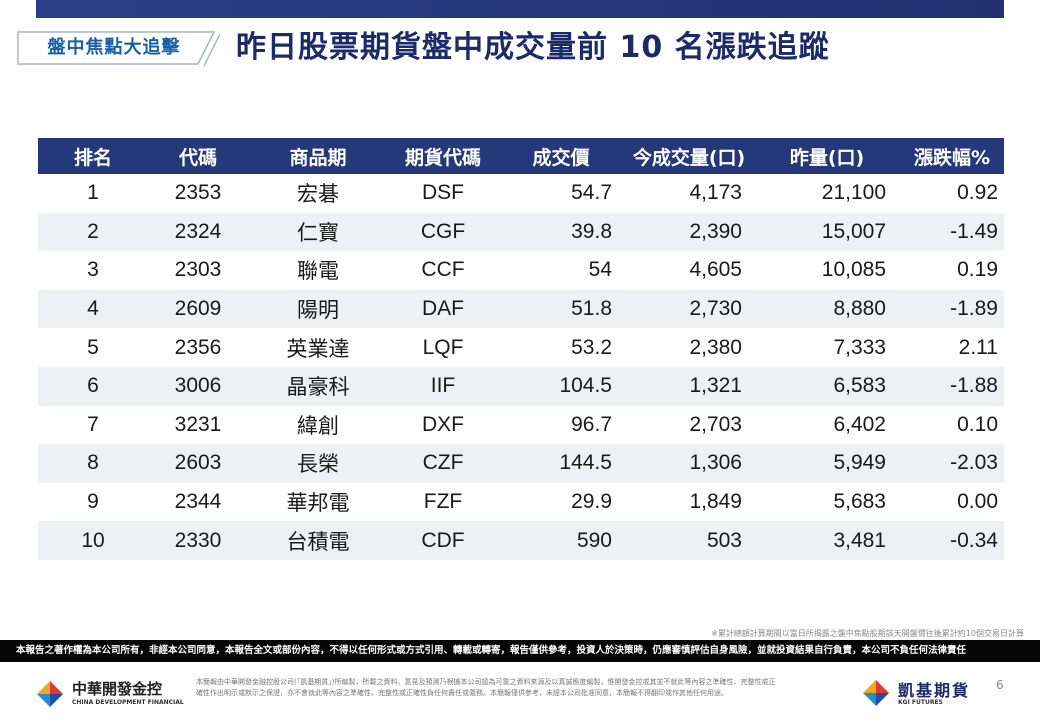  I want to click on cell-yesterday-volume: 3,481, so click(827, 540).